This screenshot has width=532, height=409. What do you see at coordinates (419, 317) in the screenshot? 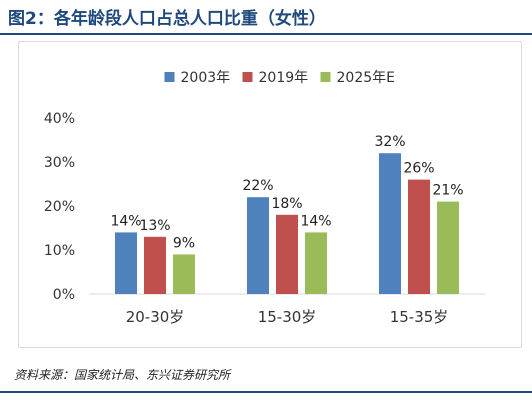
I see `x-tick-label: 15-35岁` at bounding box center [419, 317].